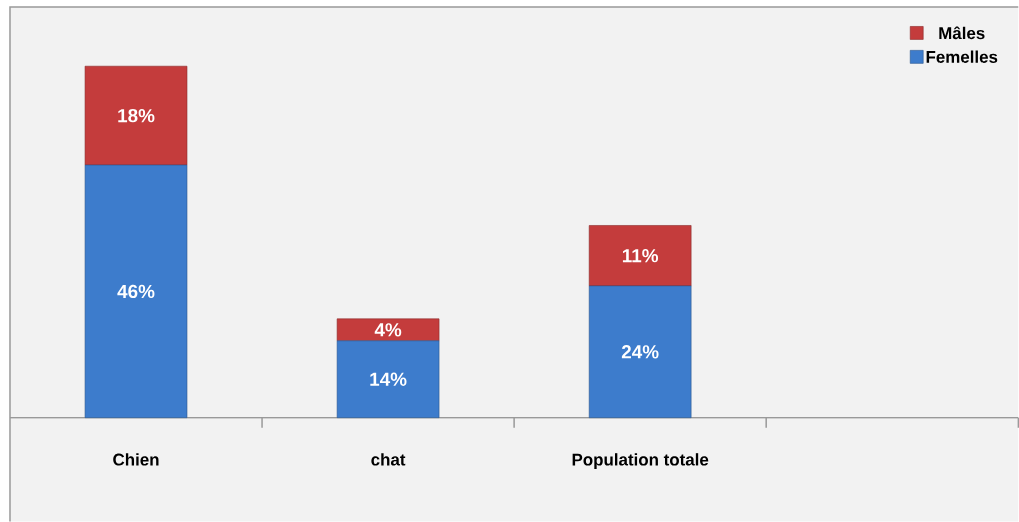  What do you see at coordinates (136, 459) in the screenshot?
I see `x-tick-label: Chien` at bounding box center [136, 459].